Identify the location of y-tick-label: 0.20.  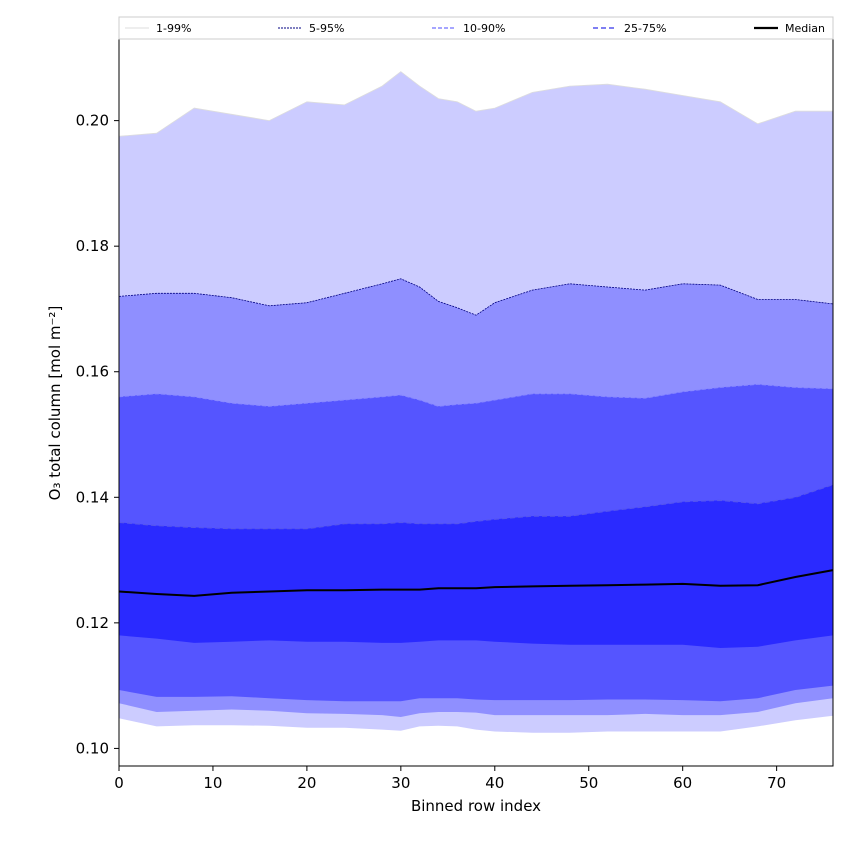
(92, 121).